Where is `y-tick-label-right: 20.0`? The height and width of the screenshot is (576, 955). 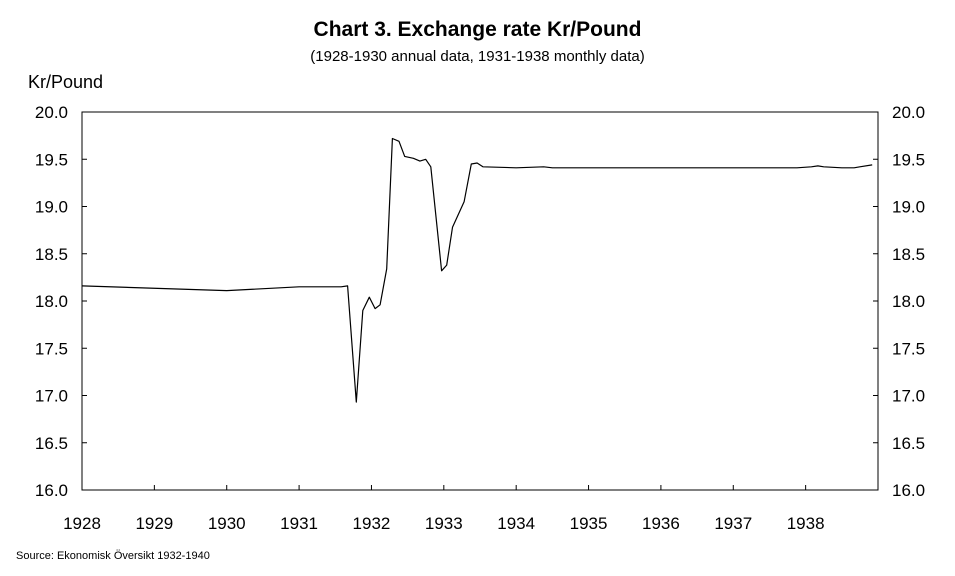 y-tick-label-right: 20.0 is located at coordinates (908, 112).